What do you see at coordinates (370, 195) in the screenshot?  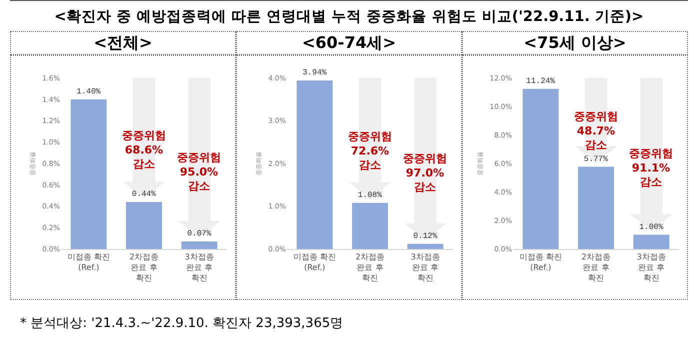 I see `data-label: 1.08%` at bounding box center [370, 195].